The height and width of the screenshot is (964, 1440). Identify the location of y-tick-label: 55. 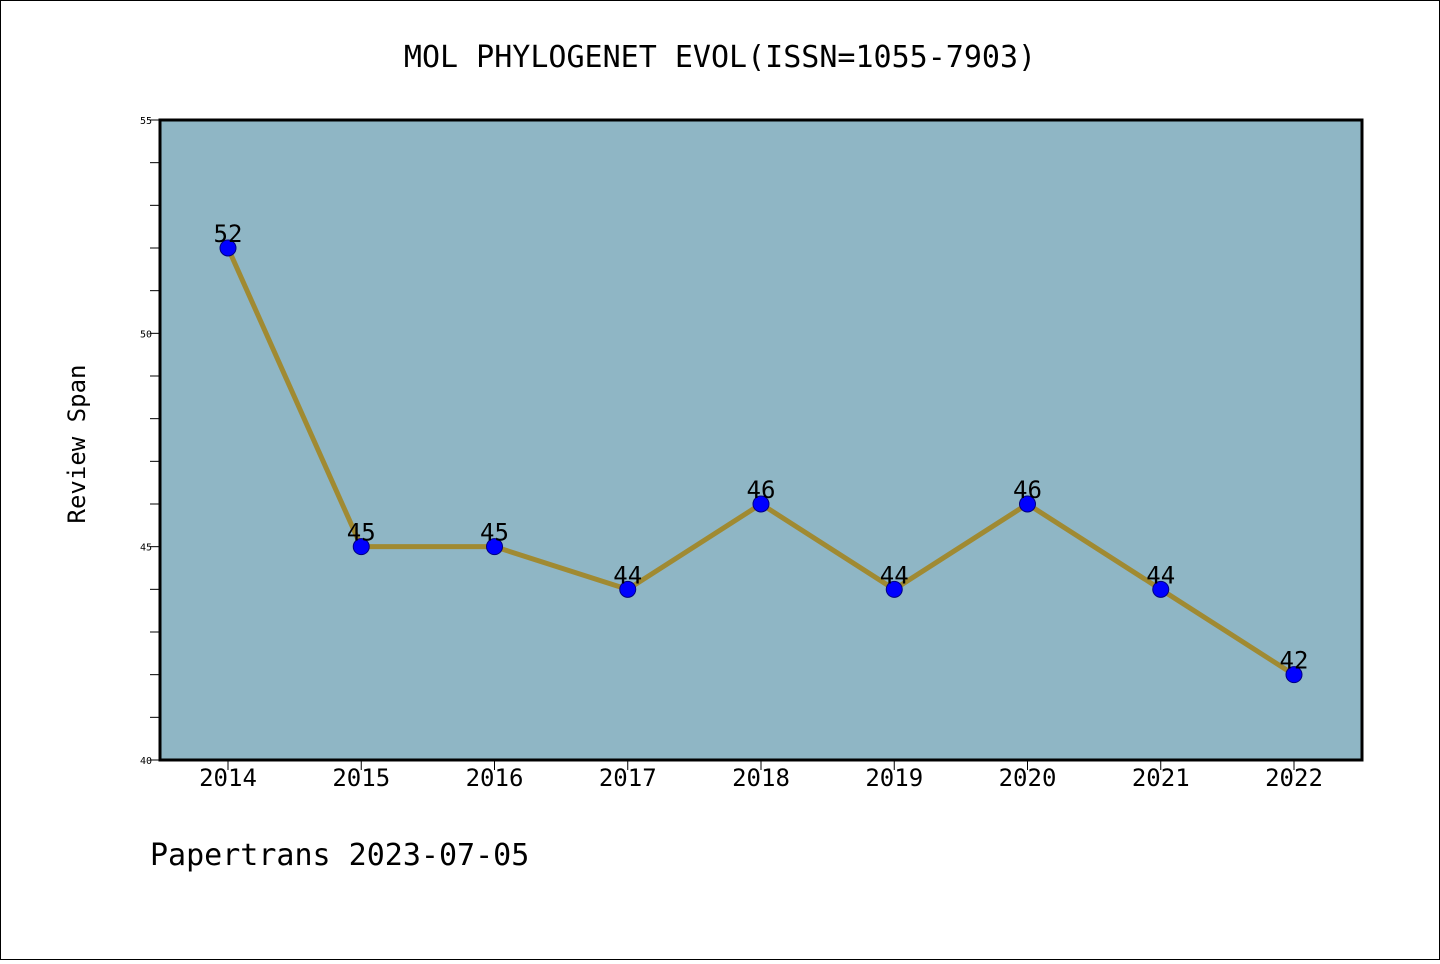
(146, 121).